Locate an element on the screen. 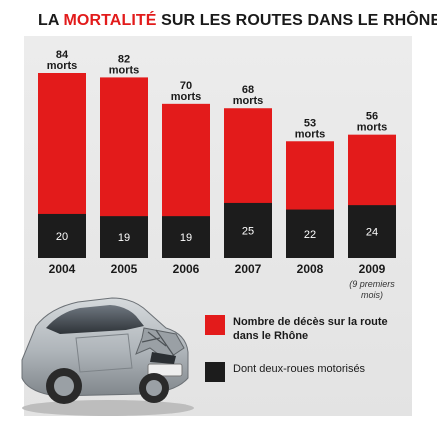 The width and height of the screenshot is (437, 433). crashed-car-icon is located at coordinates (107, 356).